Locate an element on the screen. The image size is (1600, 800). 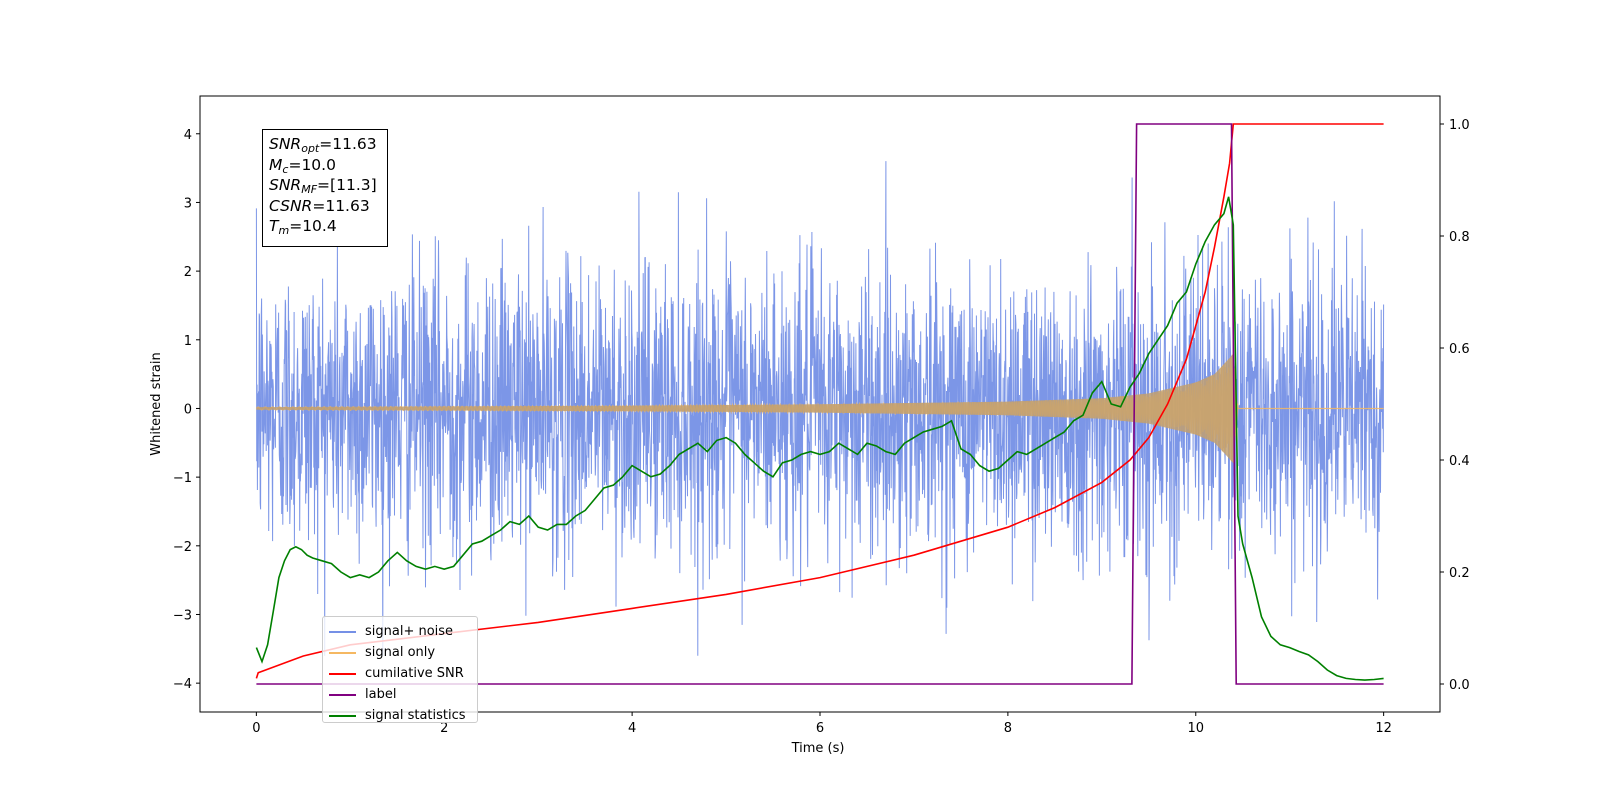
snr-mf-line: SNRMF=[11.3] is located at coordinates (323, 186).